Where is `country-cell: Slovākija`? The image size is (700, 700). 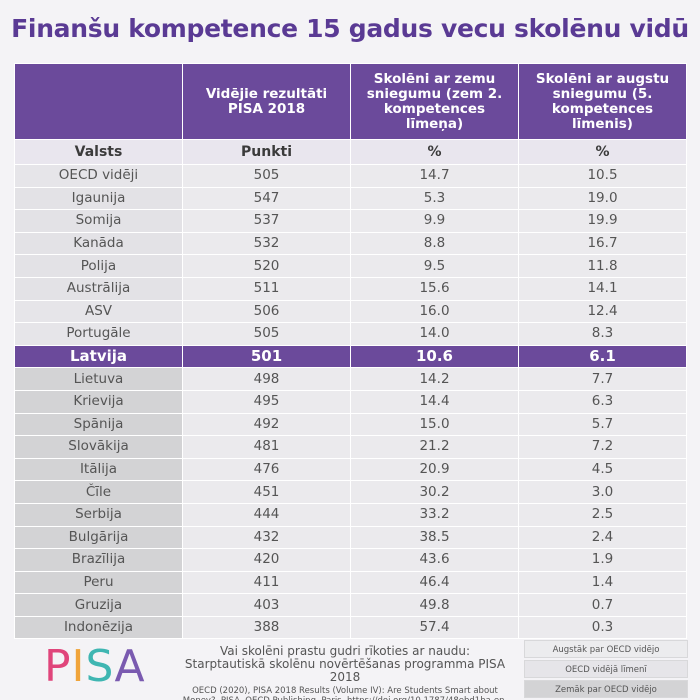 country-cell: Slovākija is located at coordinates (98, 447).